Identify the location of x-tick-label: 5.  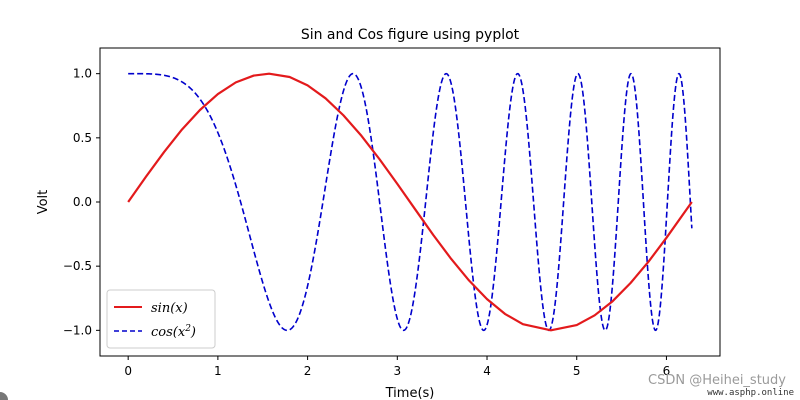
(577, 371).